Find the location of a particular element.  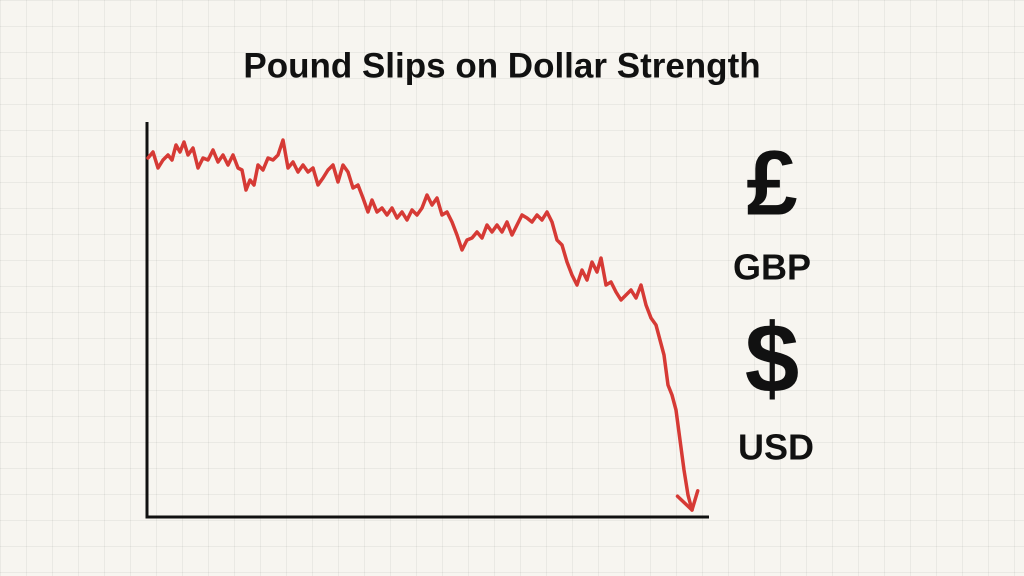

currency-label: GBP is located at coordinates (772, 267).